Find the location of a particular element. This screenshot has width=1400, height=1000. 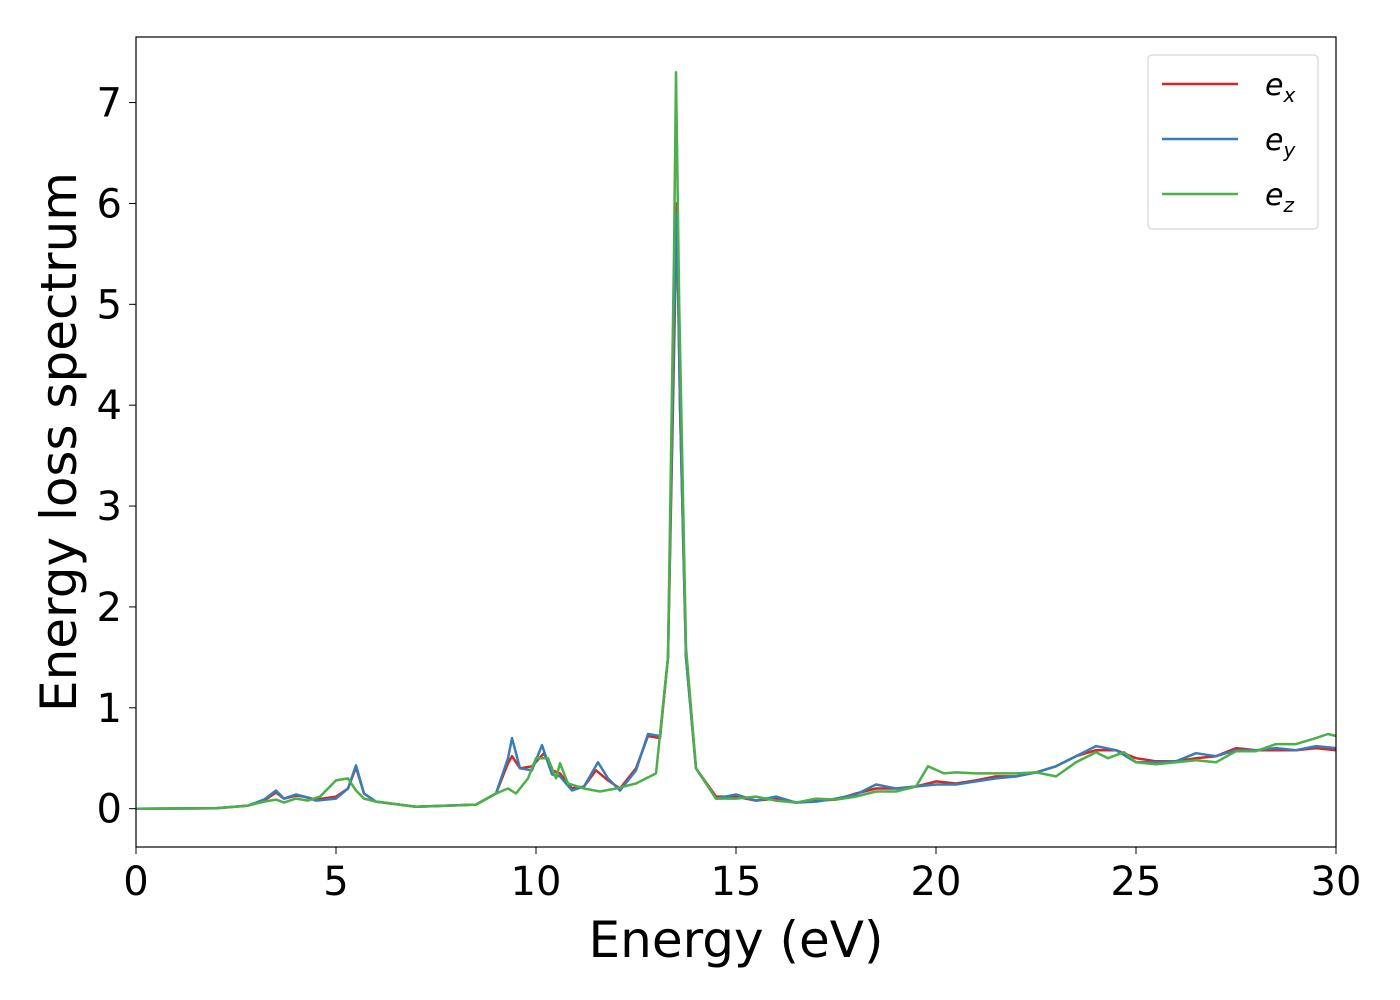

legend-entry: ez is located at coordinates (1279, 197).